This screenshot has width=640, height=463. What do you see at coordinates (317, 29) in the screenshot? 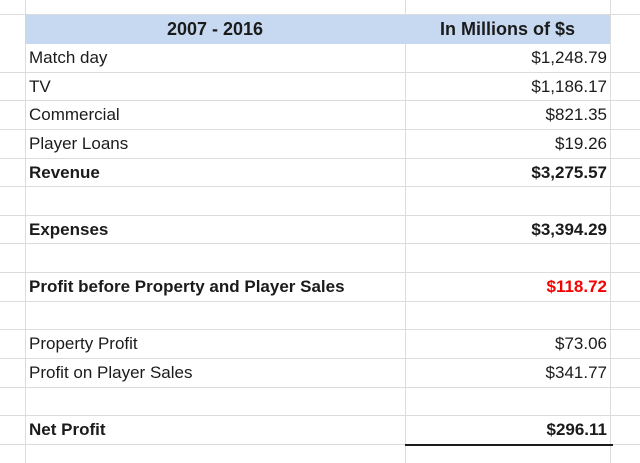
I see `header-row: 2007 - 2016 In Millions of $s` at bounding box center [317, 29].